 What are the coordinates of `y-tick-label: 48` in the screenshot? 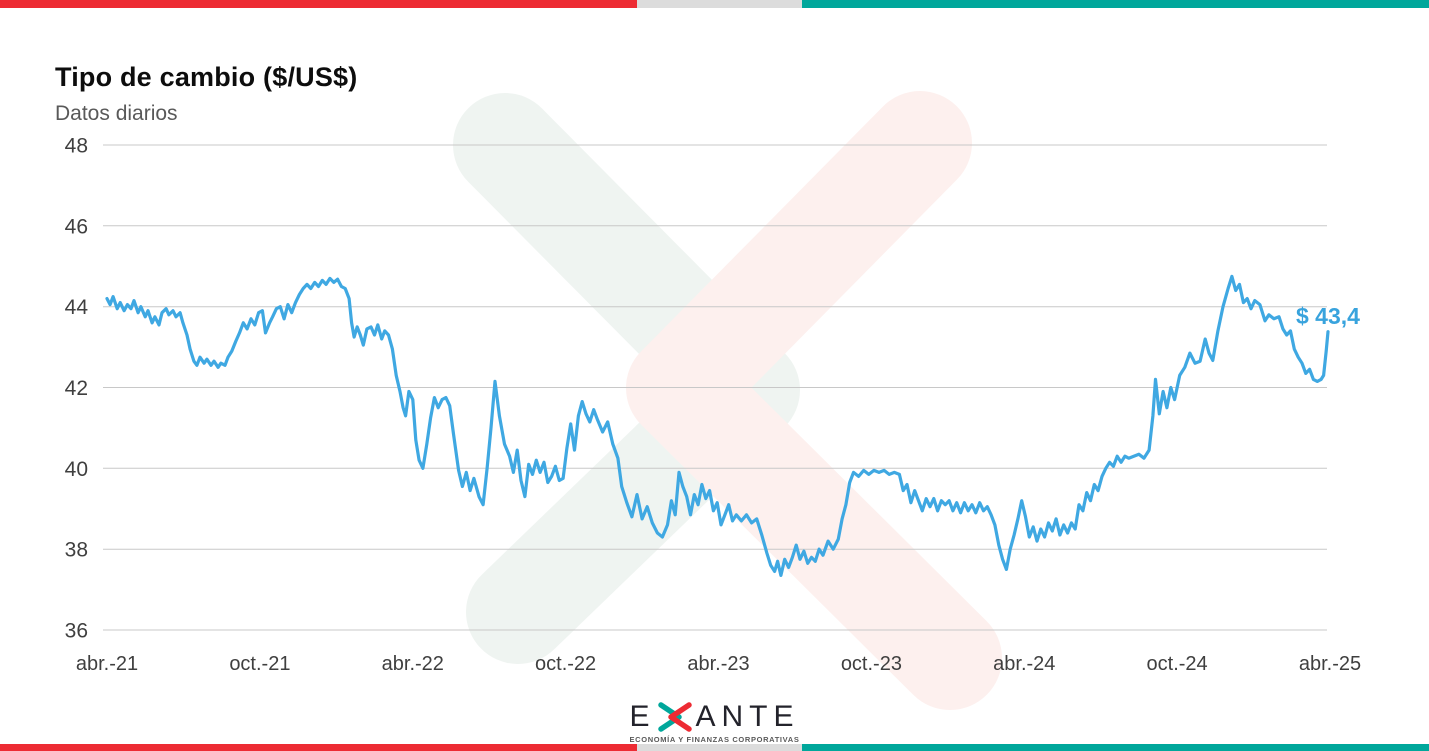 It's located at (76, 146).